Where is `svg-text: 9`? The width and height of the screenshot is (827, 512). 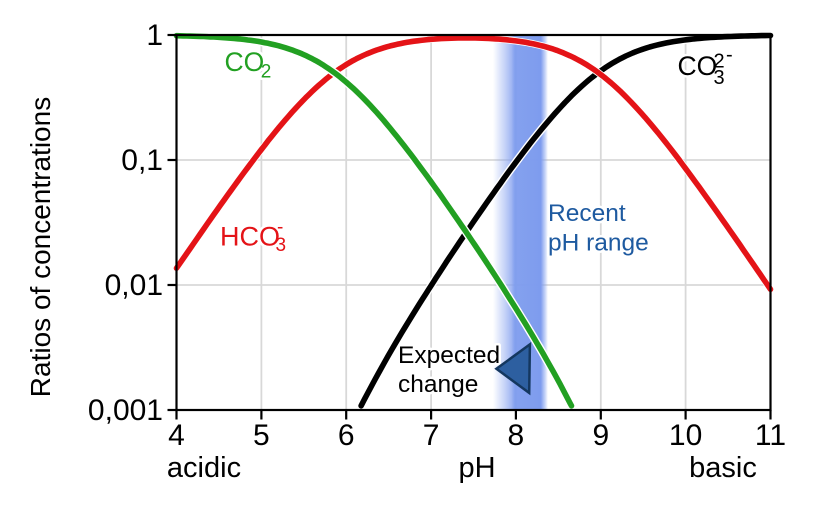
svg-text: 9 is located at coordinates (600, 435).